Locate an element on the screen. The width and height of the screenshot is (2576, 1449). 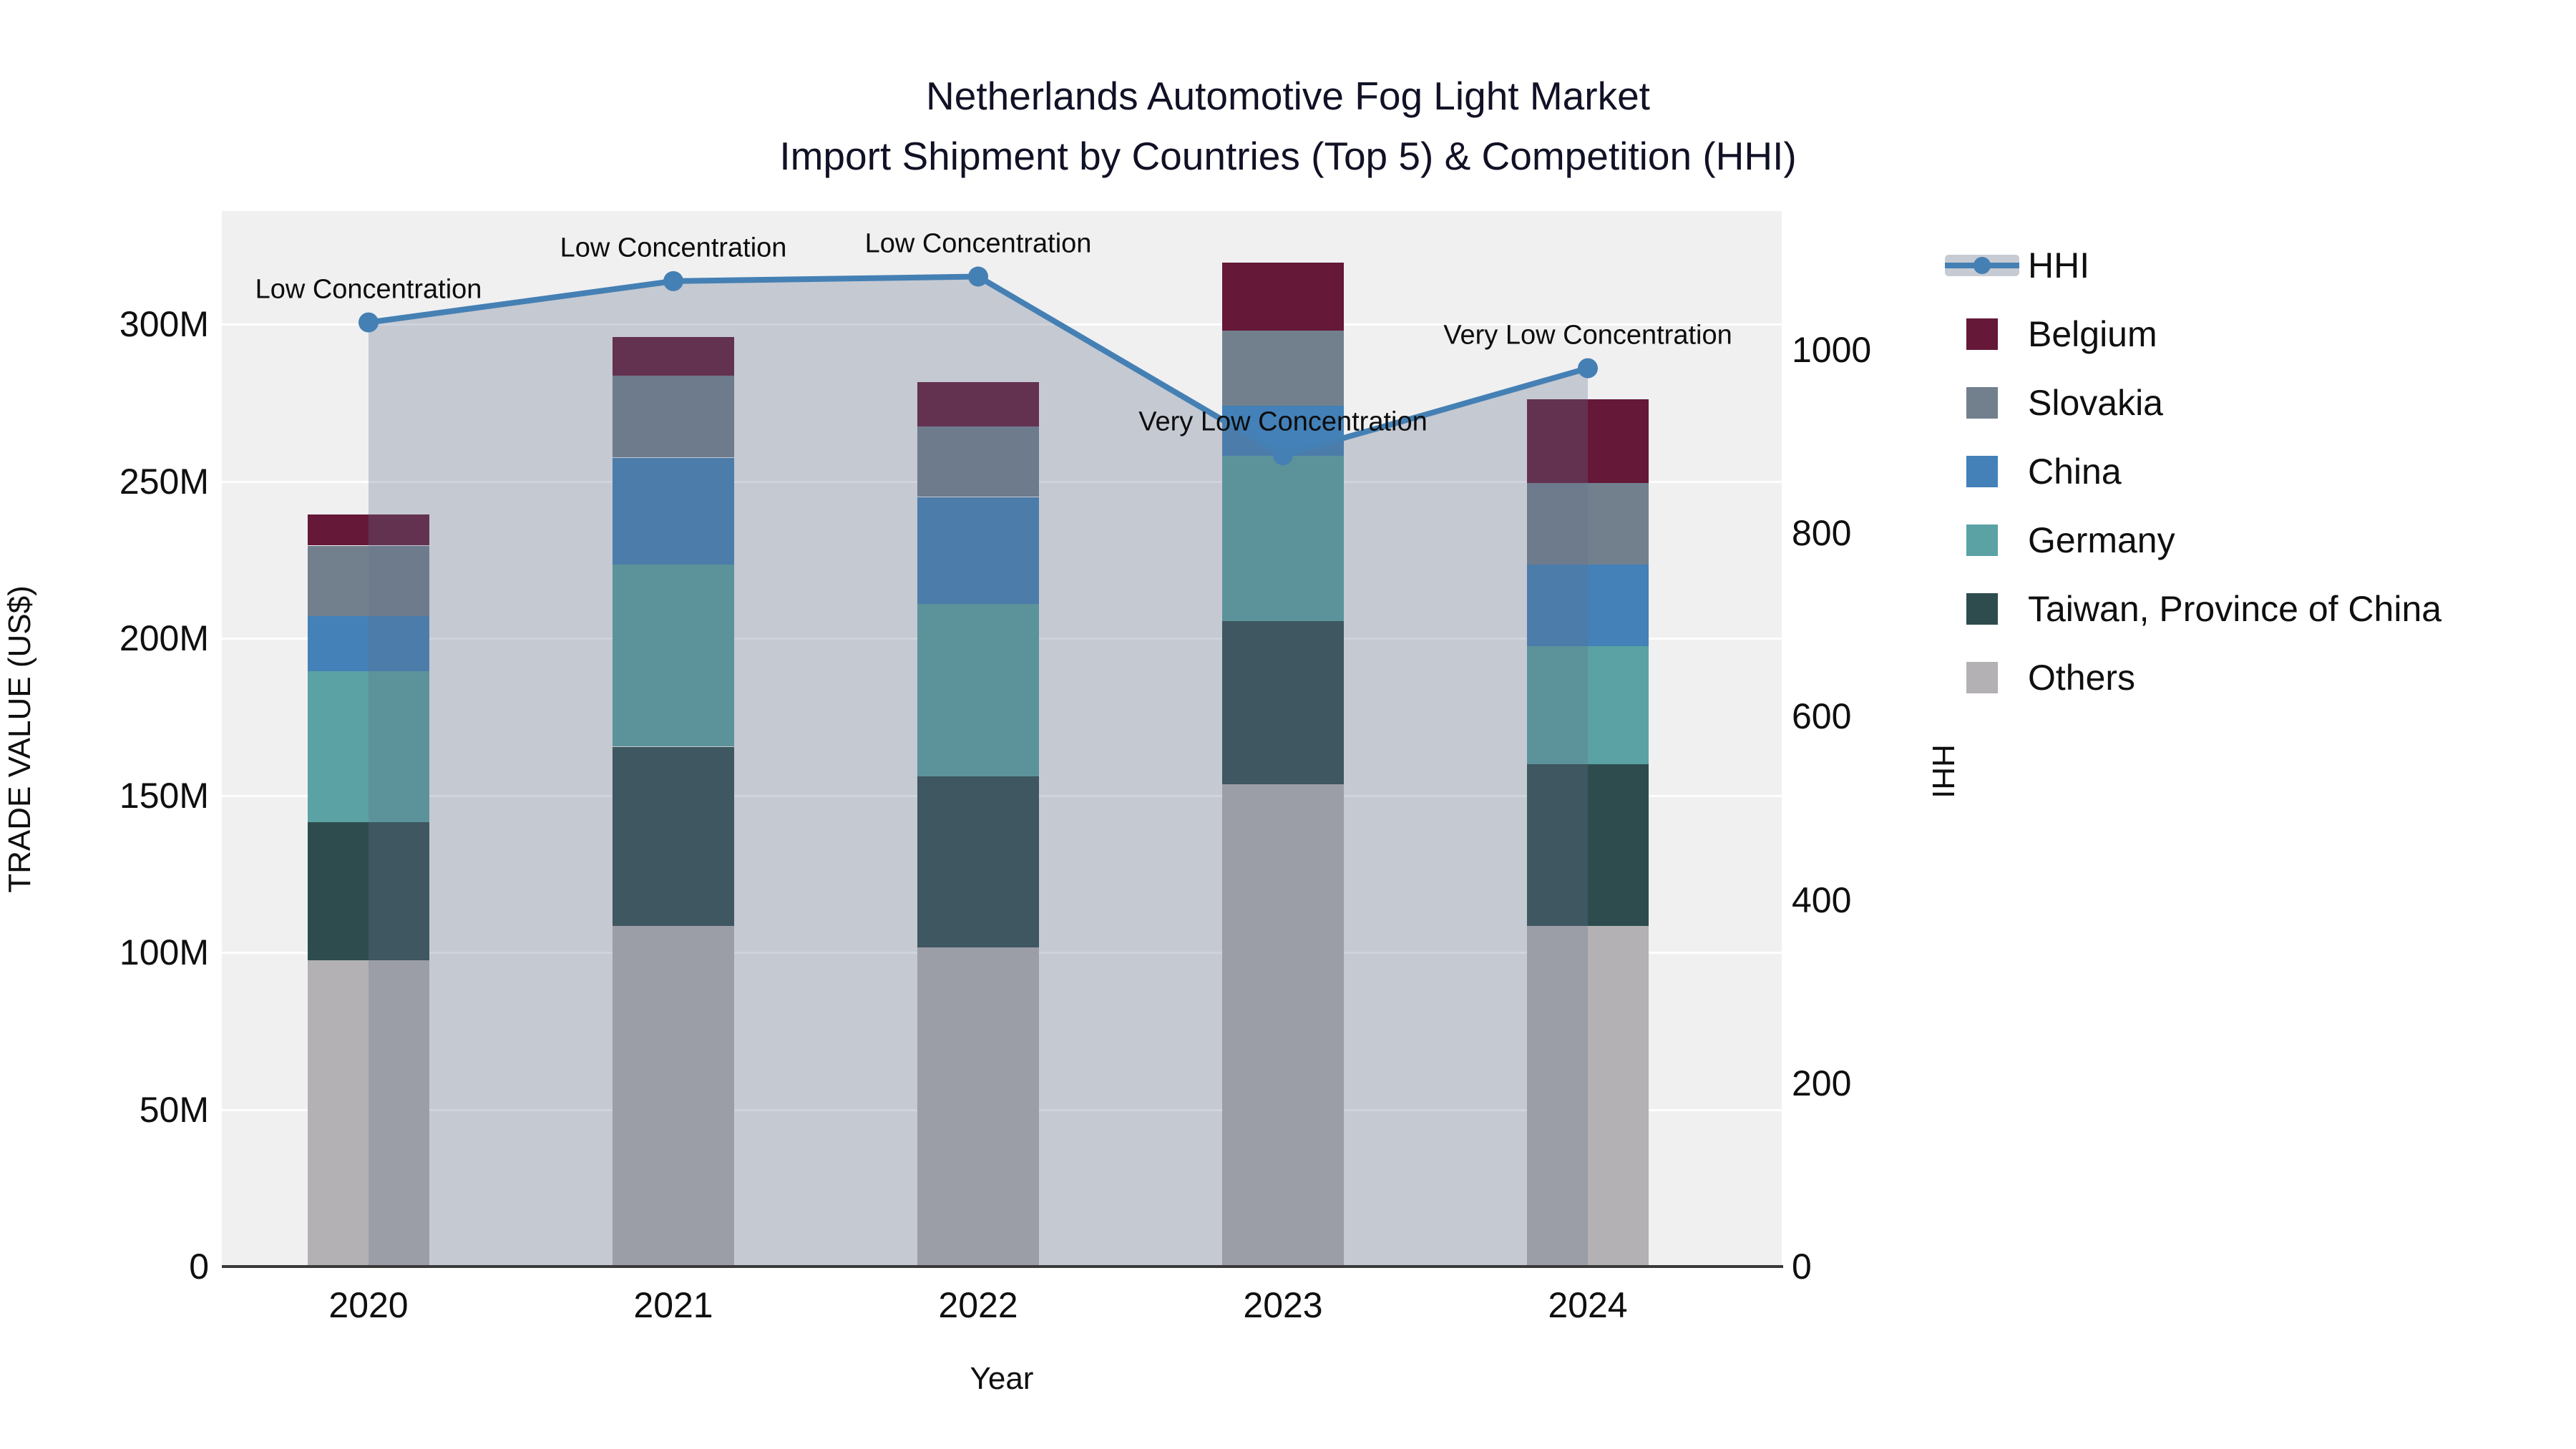
left-tick-150M: 150M is located at coordinates (164, 795).